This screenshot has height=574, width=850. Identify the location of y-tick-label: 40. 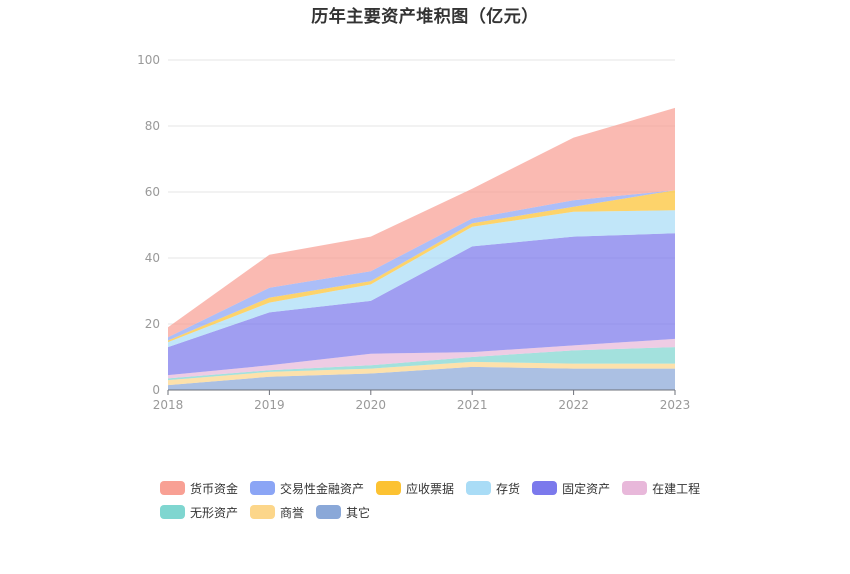
(152, 258).